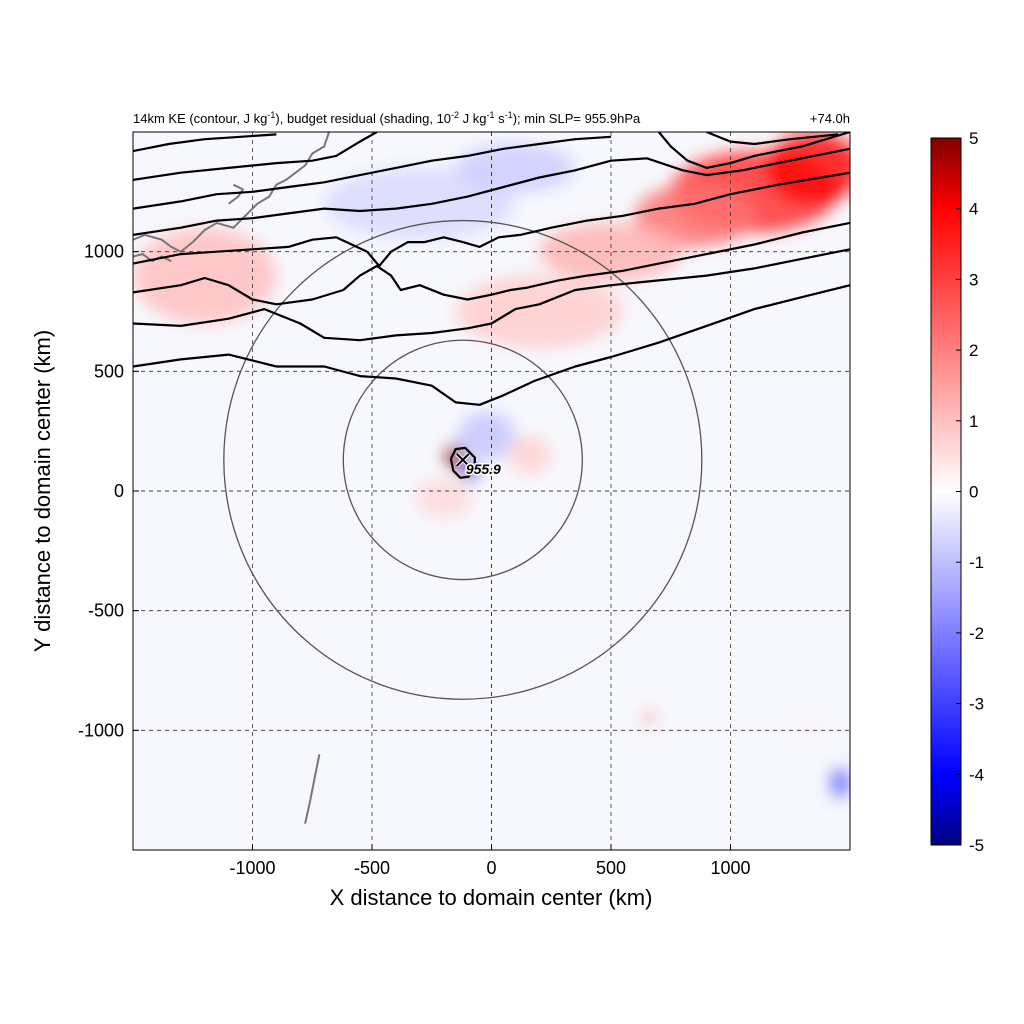 This screenshot has height=1024, width=1024. What do you see at coordinates (491, 897) in the screenshot?
I see `x-axis-label: X distance to domain center (km)` at bounding box center [491, 897].